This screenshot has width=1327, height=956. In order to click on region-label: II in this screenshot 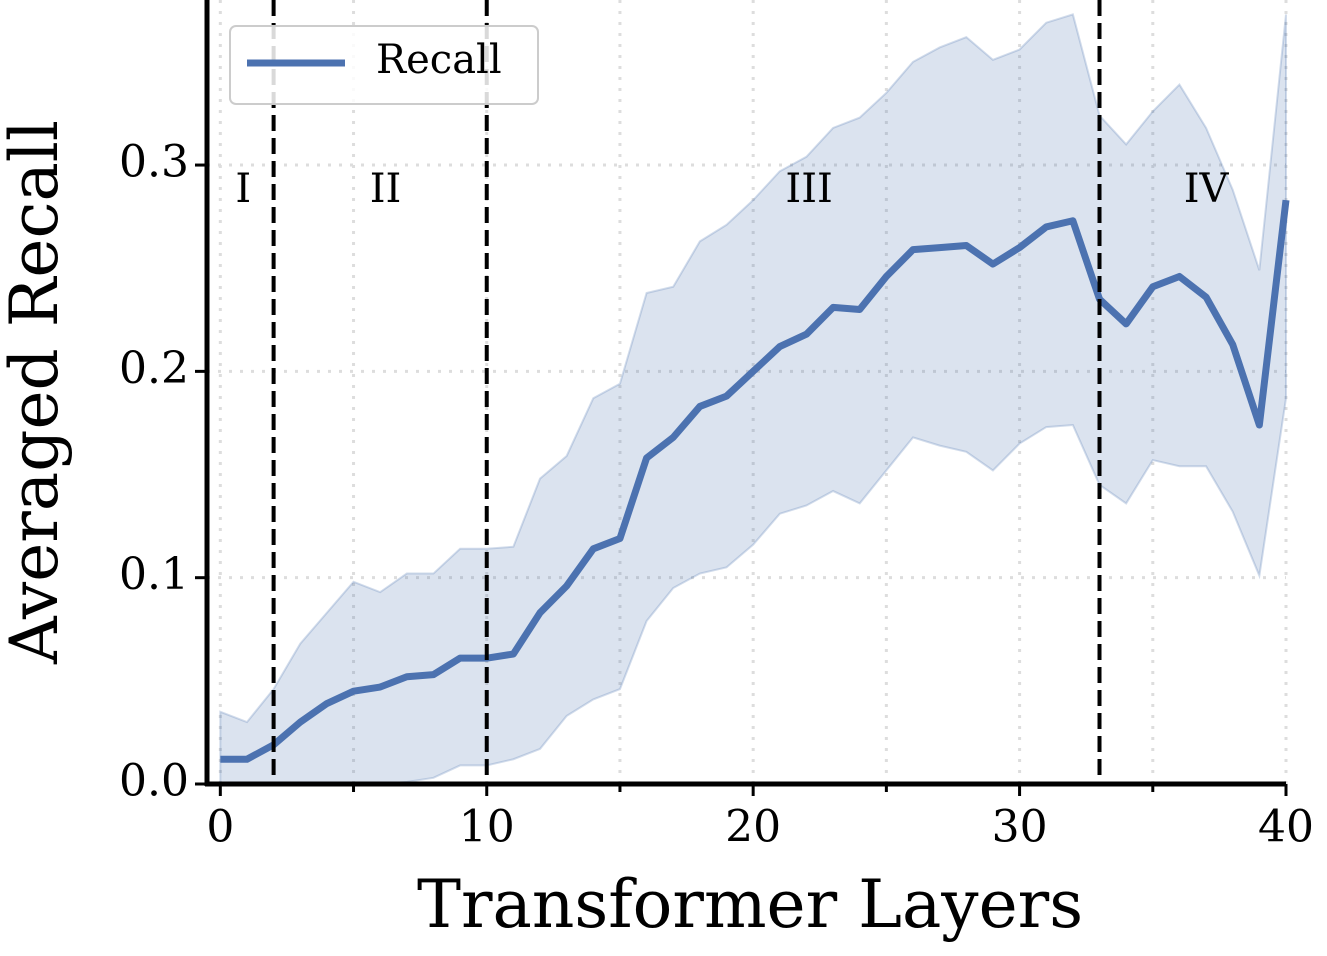, I will do `click(386, 189)`.